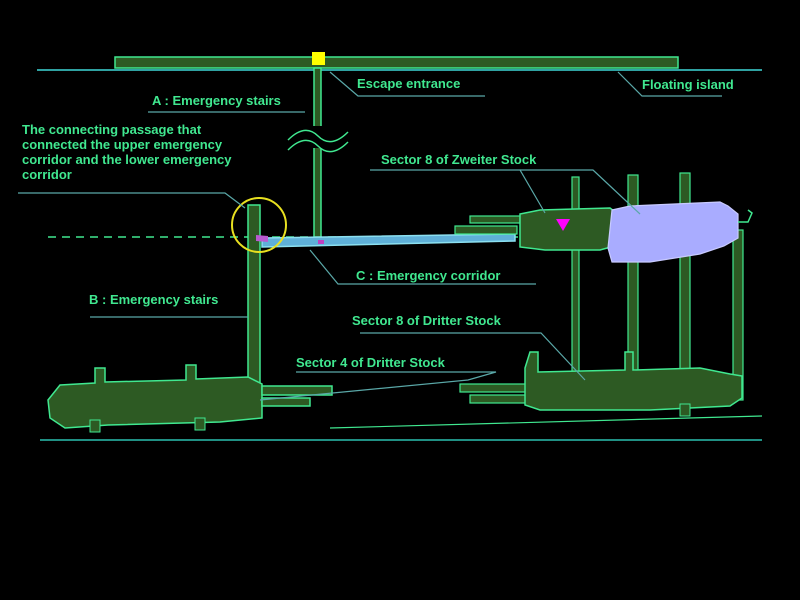 Image resolution: width=800 pixels, height=600 pixels. I want to click on circle-highlight-icon, so click(259, 225).